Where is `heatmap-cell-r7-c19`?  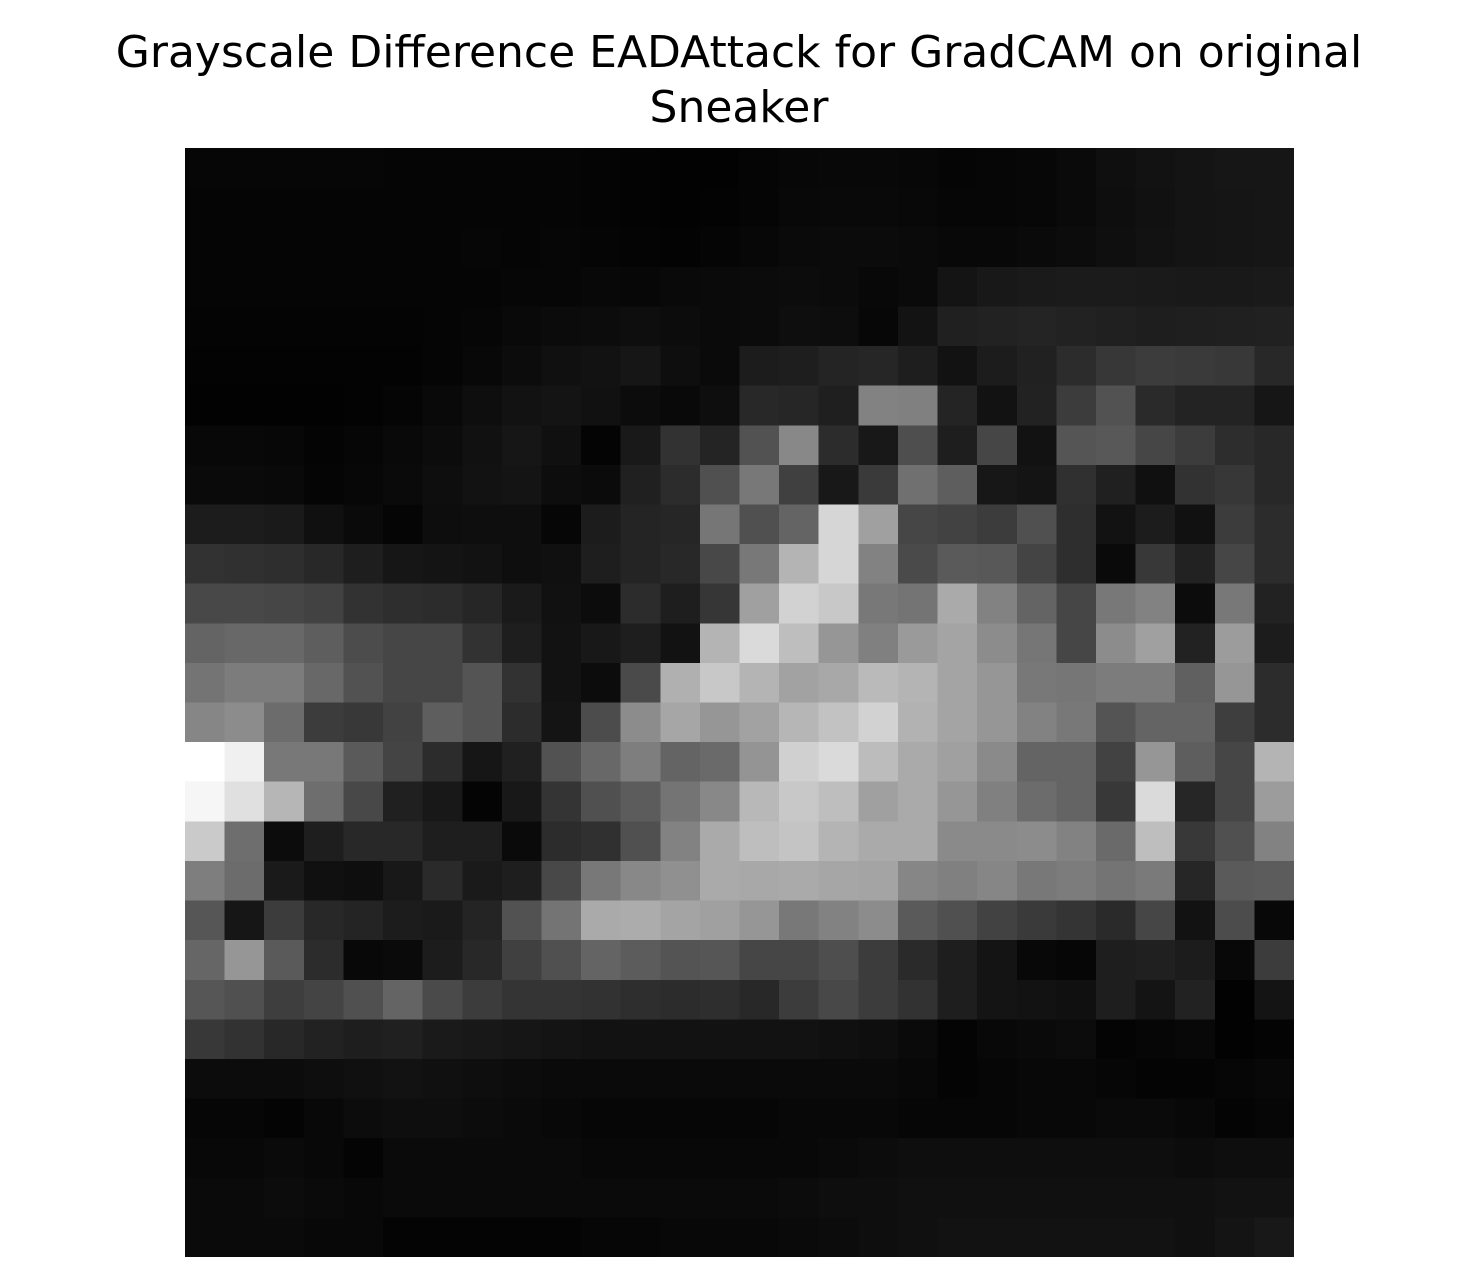 heatmap-cell-r7-c19 is located at coordinates (957, 445).